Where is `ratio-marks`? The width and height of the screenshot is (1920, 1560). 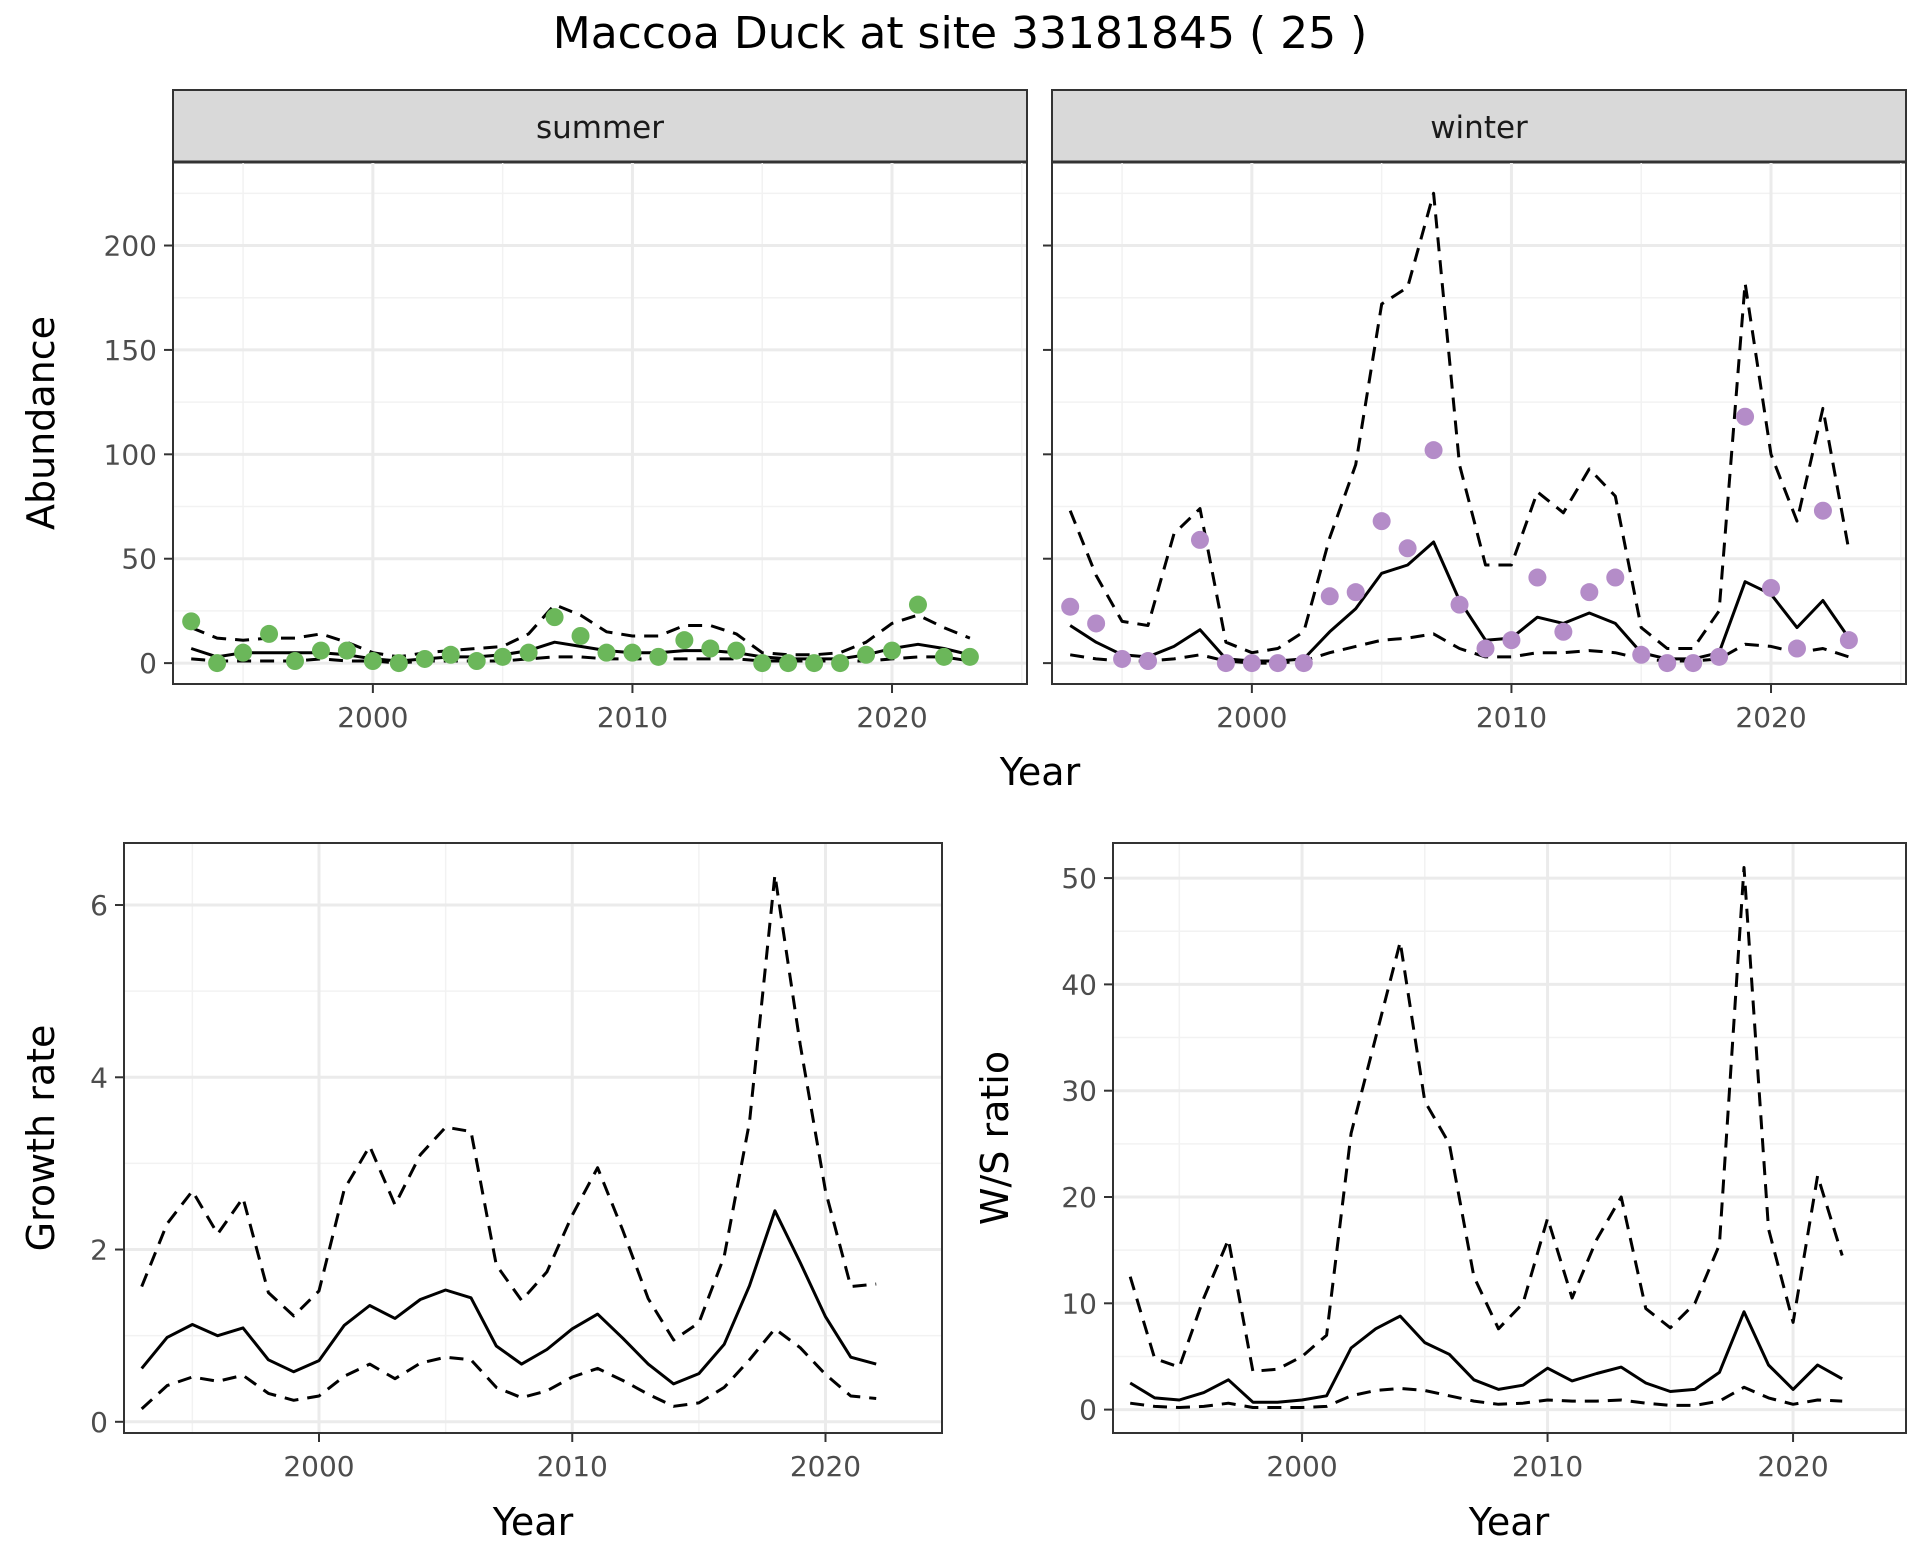
ratio-marks is located at coordinates (1486, 1137).